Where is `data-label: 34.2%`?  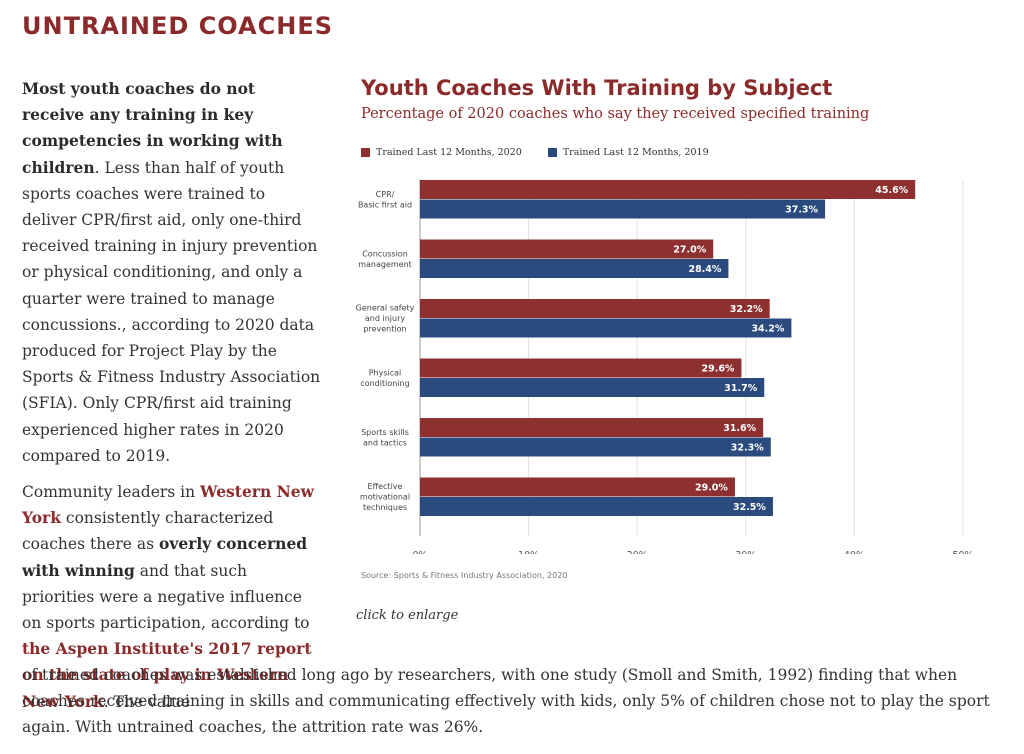 data-label: 34.2% is located at coordinates (767, 329).